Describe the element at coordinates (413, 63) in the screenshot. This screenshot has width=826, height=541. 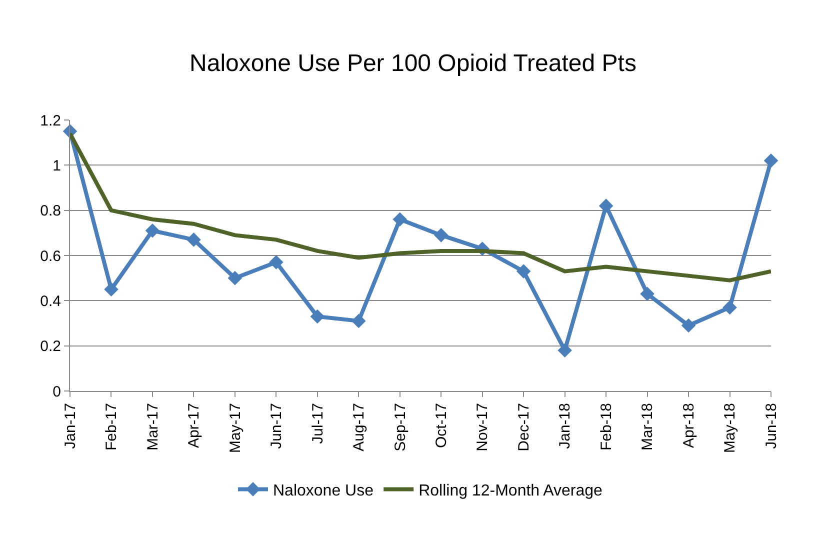
I see `chart-title: Naloxone Use Per 100 Opioid Treated Pts` at that location.